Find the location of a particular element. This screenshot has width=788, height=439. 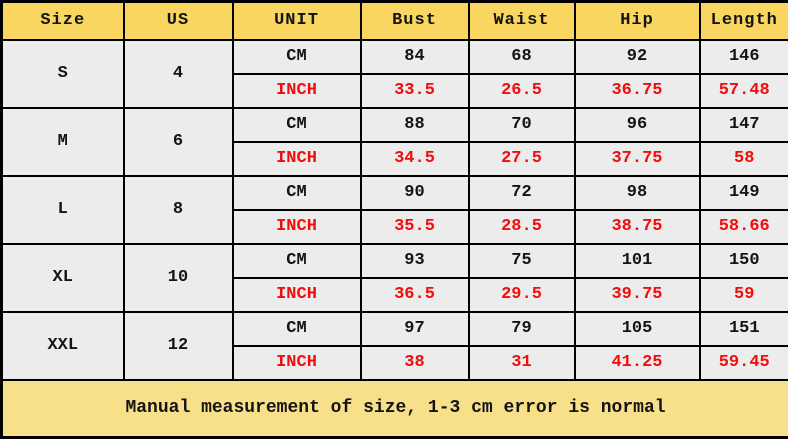

bust-cm-value: 90 is located at coordinates (415, 193).